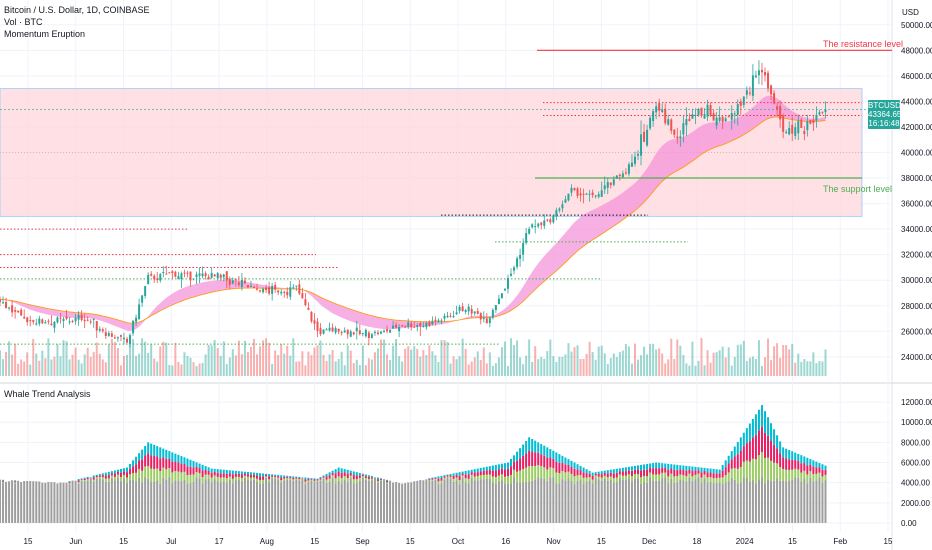 Image resolution: width=932 pixels, height=550 pixels. I want to click on last-price-badge: BTCUSD 43364.65 16:16:48, so click(884, 114).